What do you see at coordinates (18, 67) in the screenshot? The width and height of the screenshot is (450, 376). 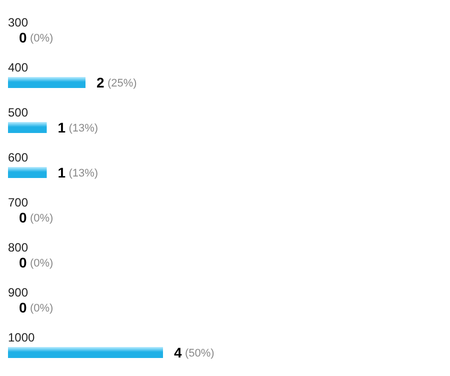 I see `y-tick-label: 400` at bounding box center [18, 67].